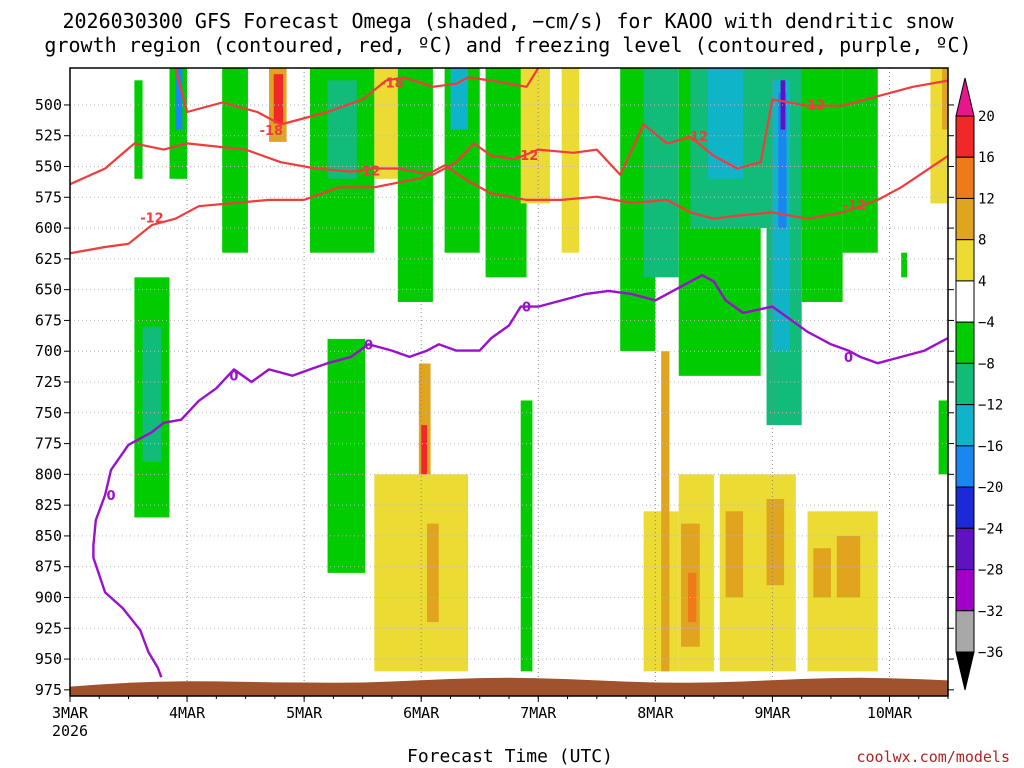 This screenshot has width=1024, height=768. Describe the element at coordinates (48, 413) in the screenshot. I see `y-tick-label: 750` at that location.